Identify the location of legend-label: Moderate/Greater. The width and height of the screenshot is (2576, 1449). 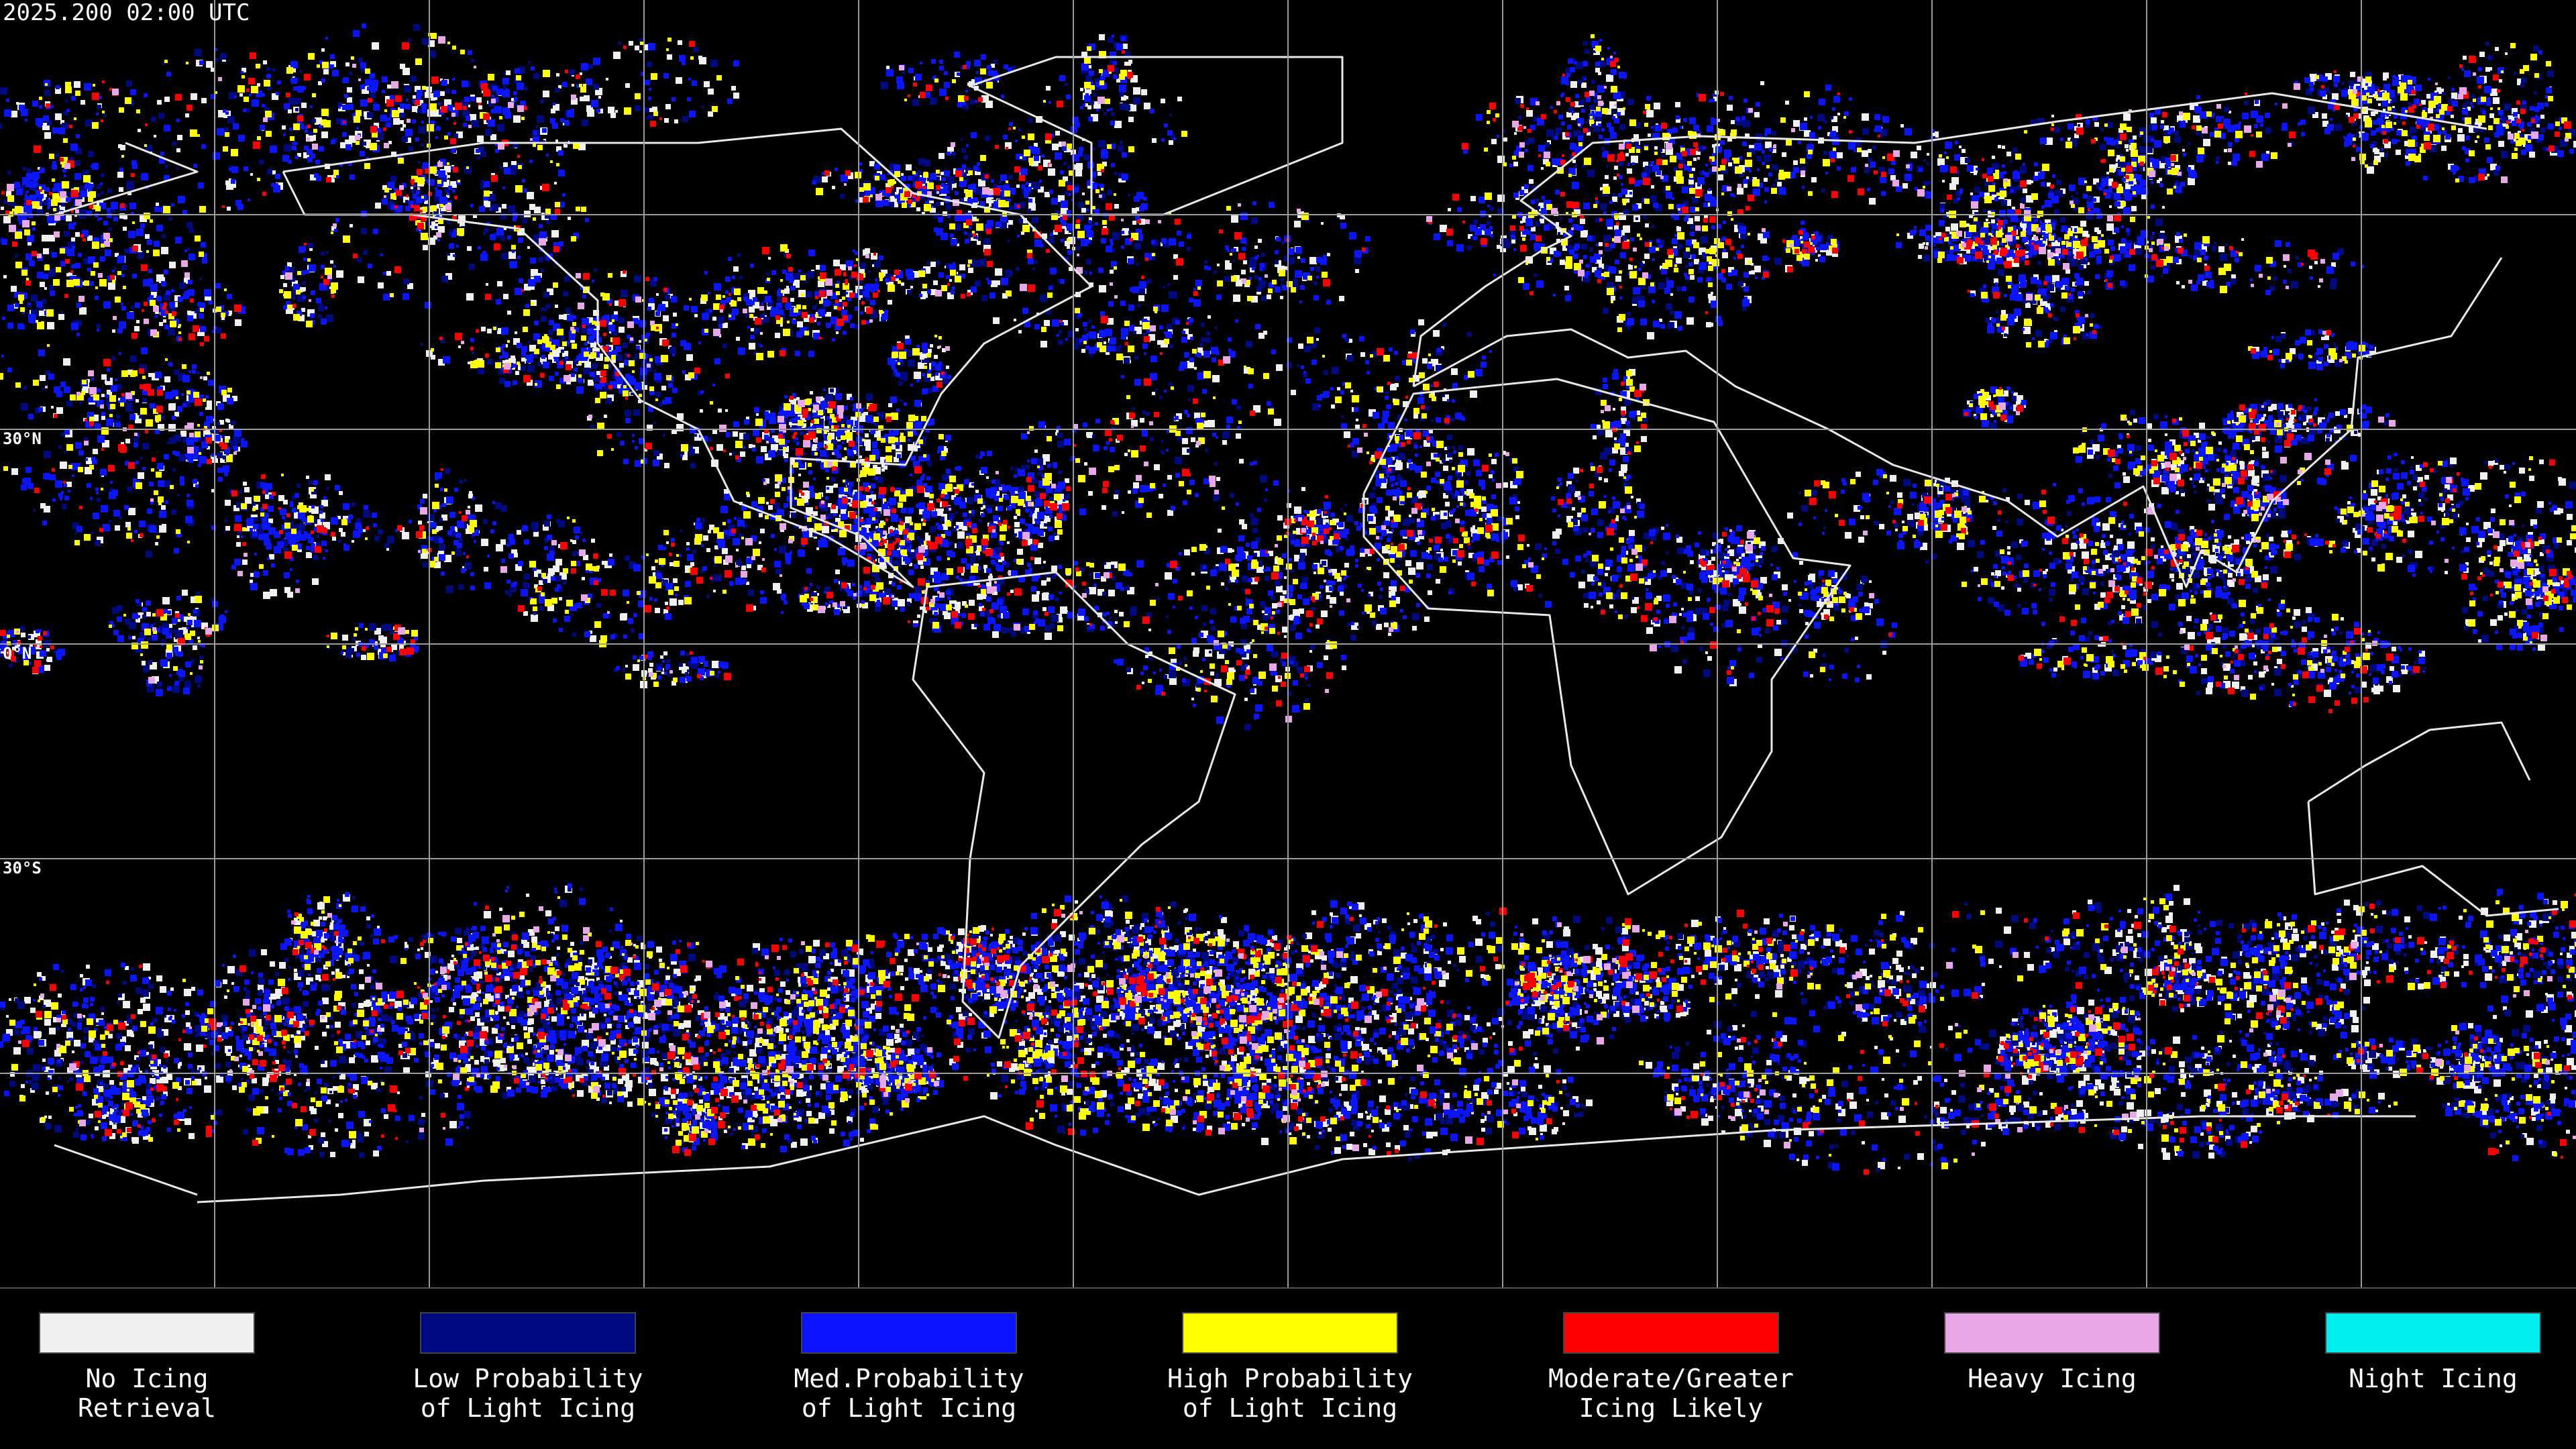
(1671, 1378).